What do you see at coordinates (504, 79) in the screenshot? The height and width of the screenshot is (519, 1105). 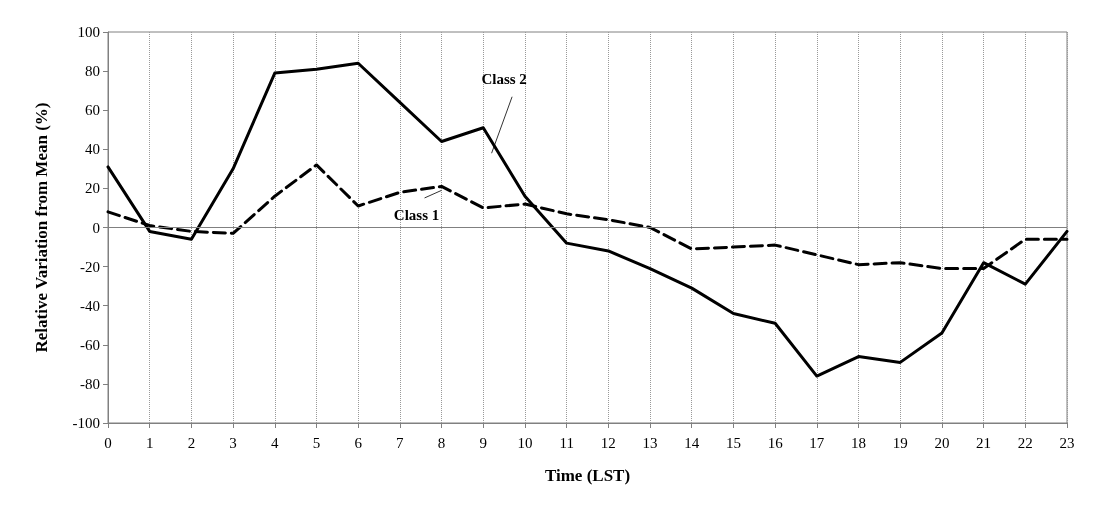 I see `text: Class 2` at bounding box center [504, 79].